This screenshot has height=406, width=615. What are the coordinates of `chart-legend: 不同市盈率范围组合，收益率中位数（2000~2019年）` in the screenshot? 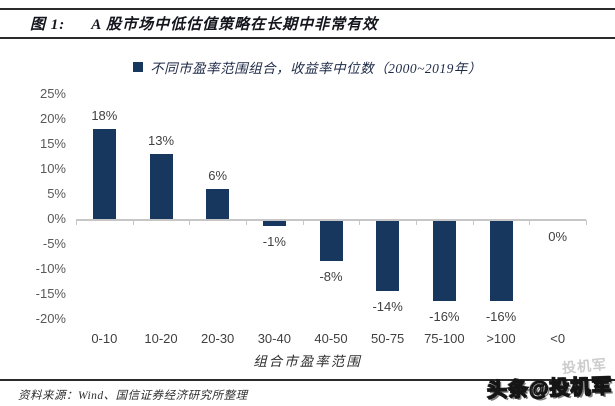 It's located at (307, 67).